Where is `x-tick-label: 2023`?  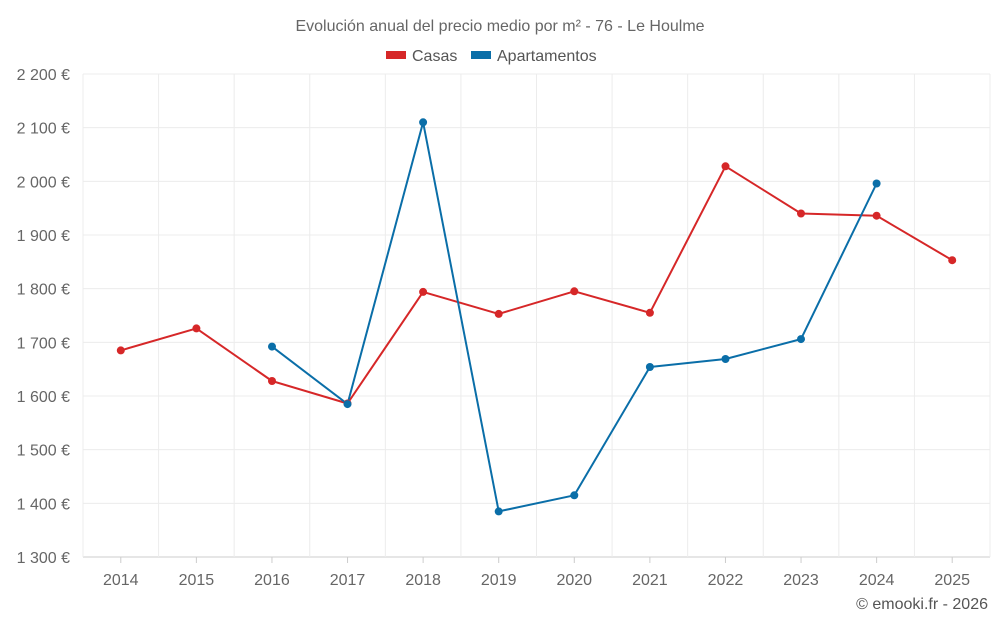 x-tick-label: 2023 is located at coordinates (801, 580).